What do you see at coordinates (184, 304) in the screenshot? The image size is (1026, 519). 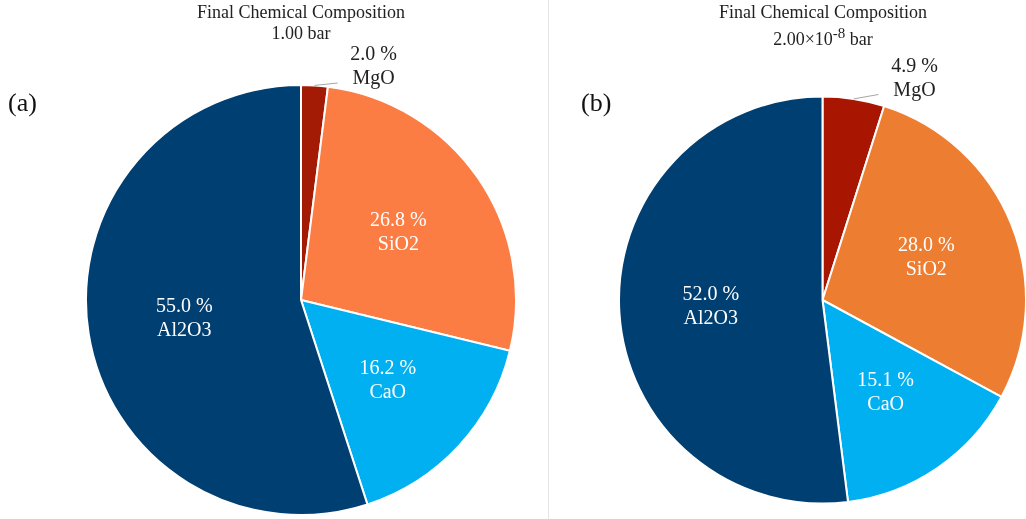 I see `data-label: 55.0 %` at bounding box center [184, 304].